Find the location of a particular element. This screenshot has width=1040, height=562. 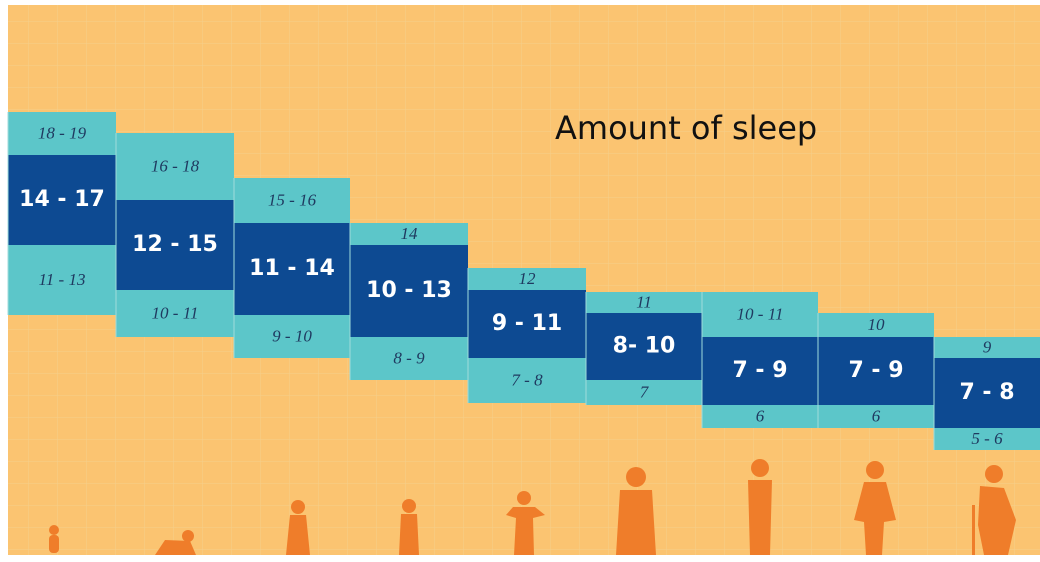

upper-label: 14 is located at coordinates (410, 233).